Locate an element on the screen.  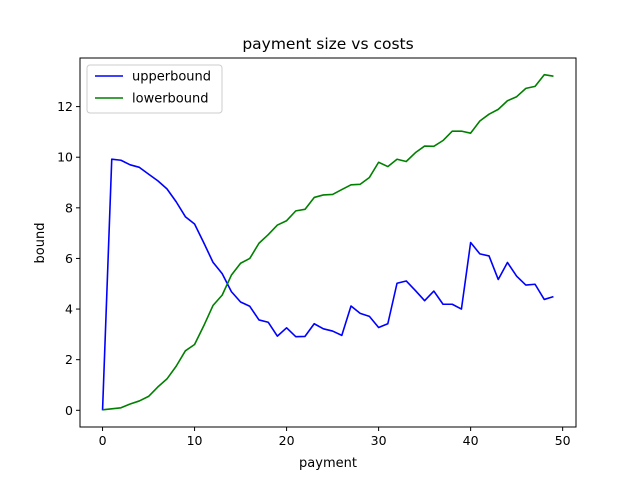
legend-box is located at coordinates (154, 89).